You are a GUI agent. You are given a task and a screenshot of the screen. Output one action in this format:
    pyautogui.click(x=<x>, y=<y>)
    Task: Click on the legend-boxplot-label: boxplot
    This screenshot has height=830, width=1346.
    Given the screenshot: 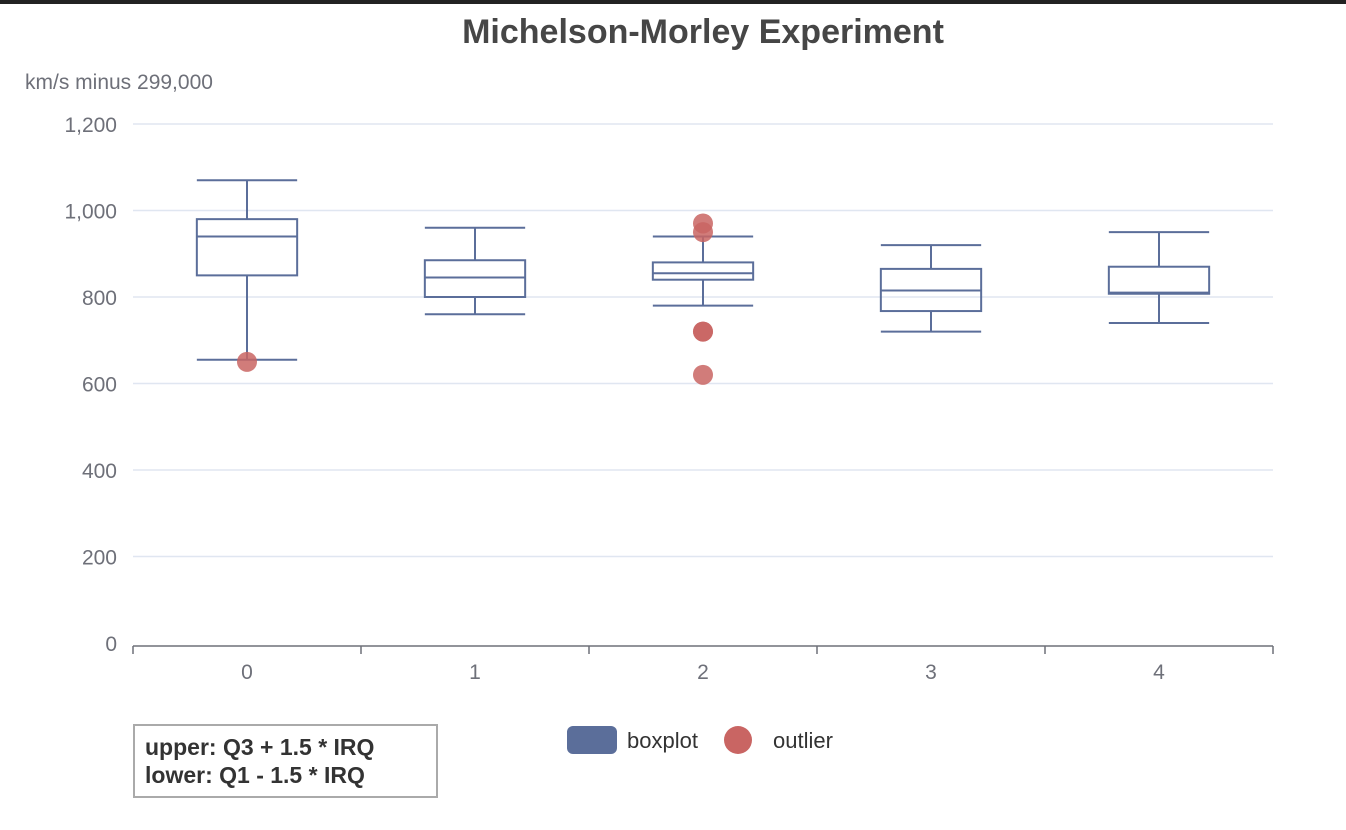 What is the action you would take?
    pyautogui.click(x=662, y=740)
    